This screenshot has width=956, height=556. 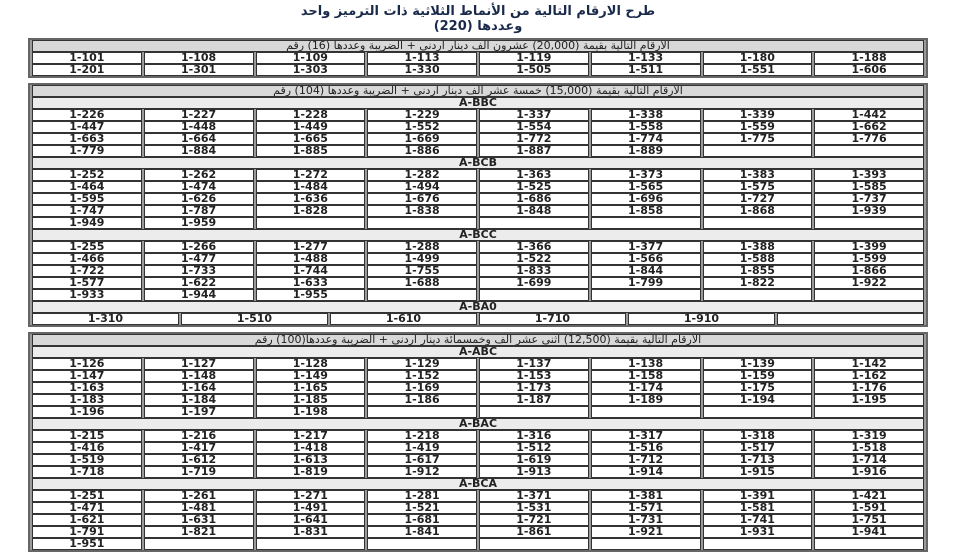 What do you see at coordinates (478, 424) in the screenshot?
I see `section-label: A-BAC` at bounding box center [478, 424].